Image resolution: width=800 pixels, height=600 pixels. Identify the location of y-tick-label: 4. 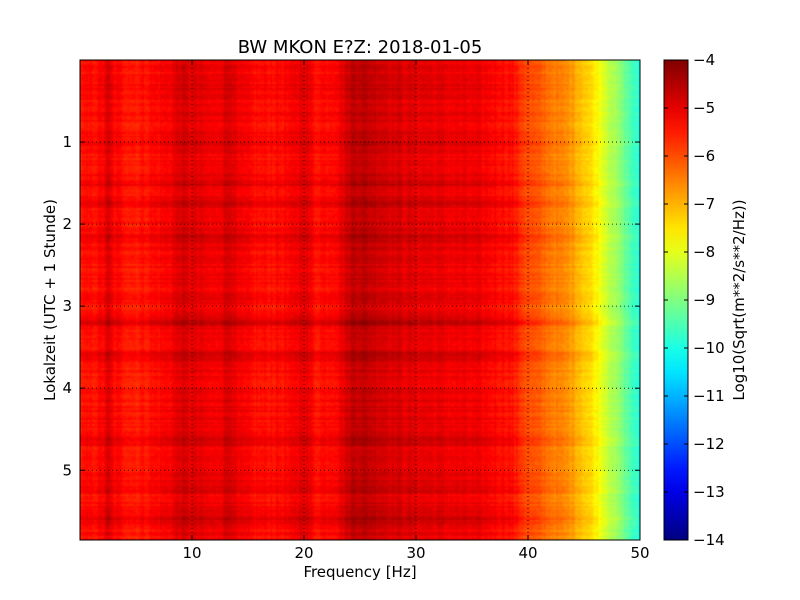
(67, 388).